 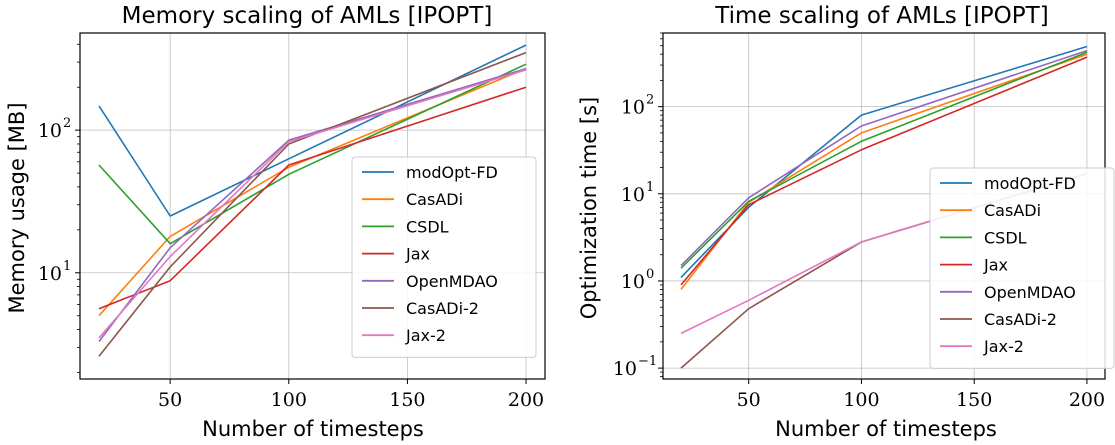 I want to click on y-tick-exponent: −1, so click(x=647, y=361).